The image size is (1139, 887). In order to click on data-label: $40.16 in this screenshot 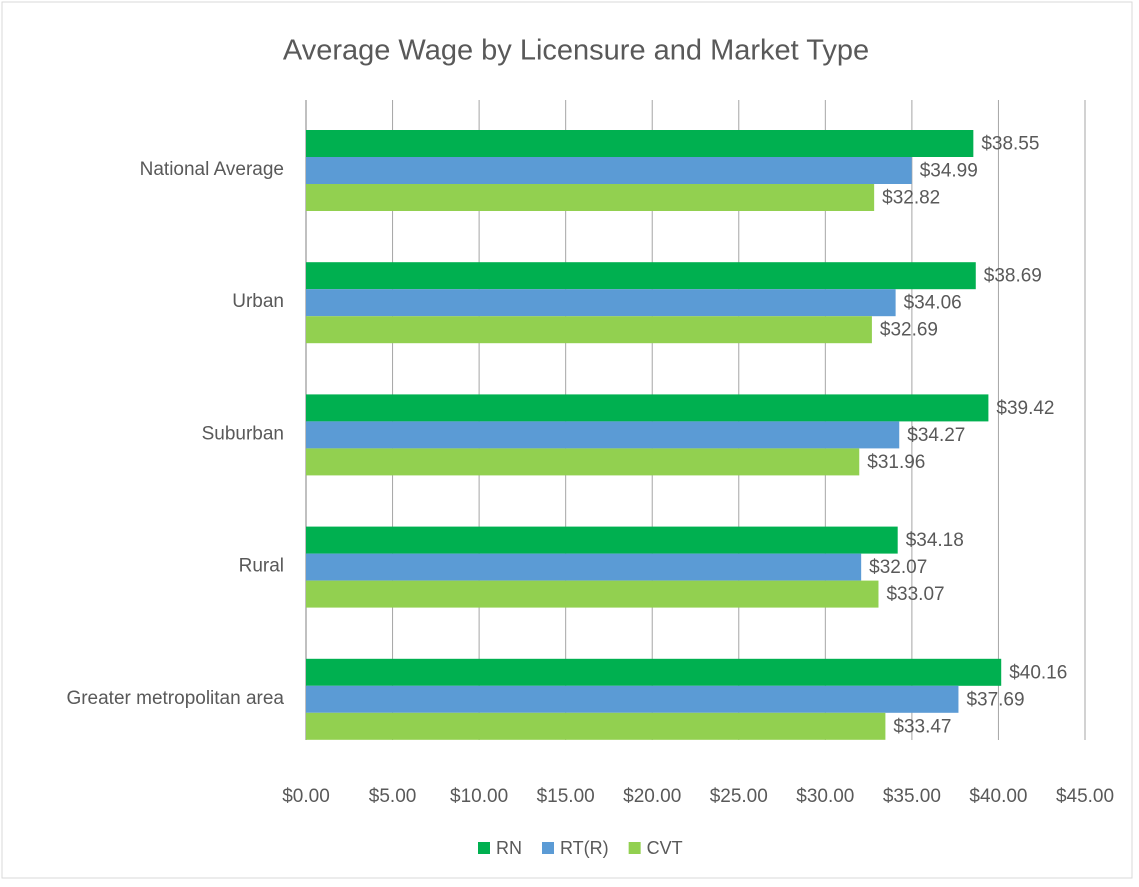, I will do `click(1038, 672)`.